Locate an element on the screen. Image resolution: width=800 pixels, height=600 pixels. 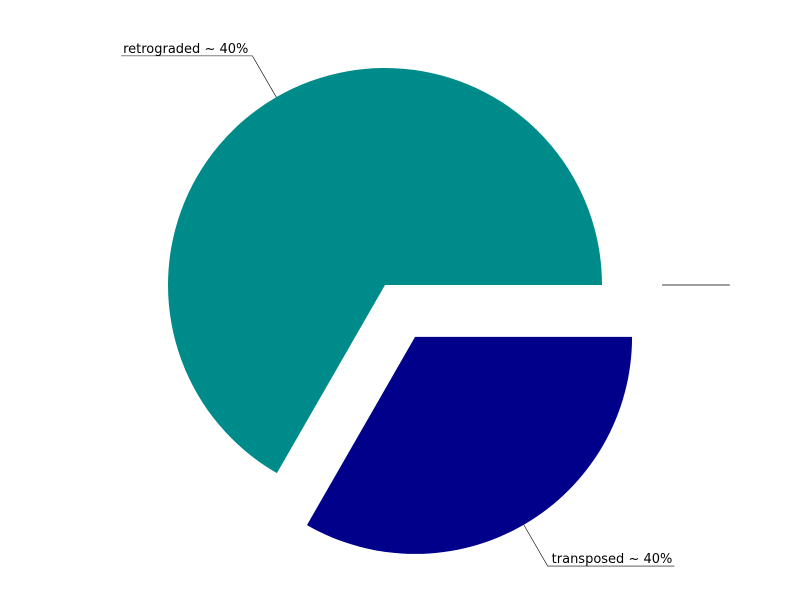
slice-label: retrograded ~ 40% is located at coordinates (185, 49).